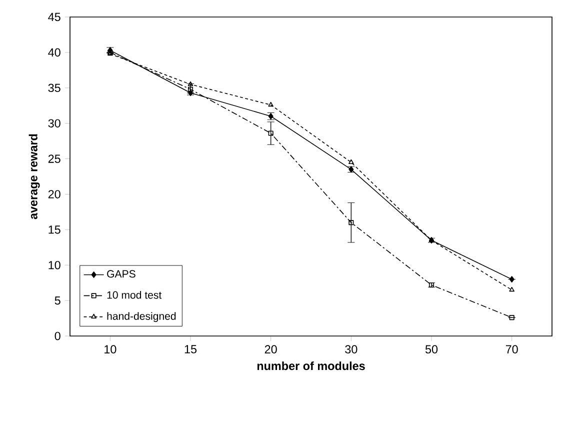  Describe the element at coordinates (141, 317) in the screenshot. I see `legend-label: hand-designed` at that location.